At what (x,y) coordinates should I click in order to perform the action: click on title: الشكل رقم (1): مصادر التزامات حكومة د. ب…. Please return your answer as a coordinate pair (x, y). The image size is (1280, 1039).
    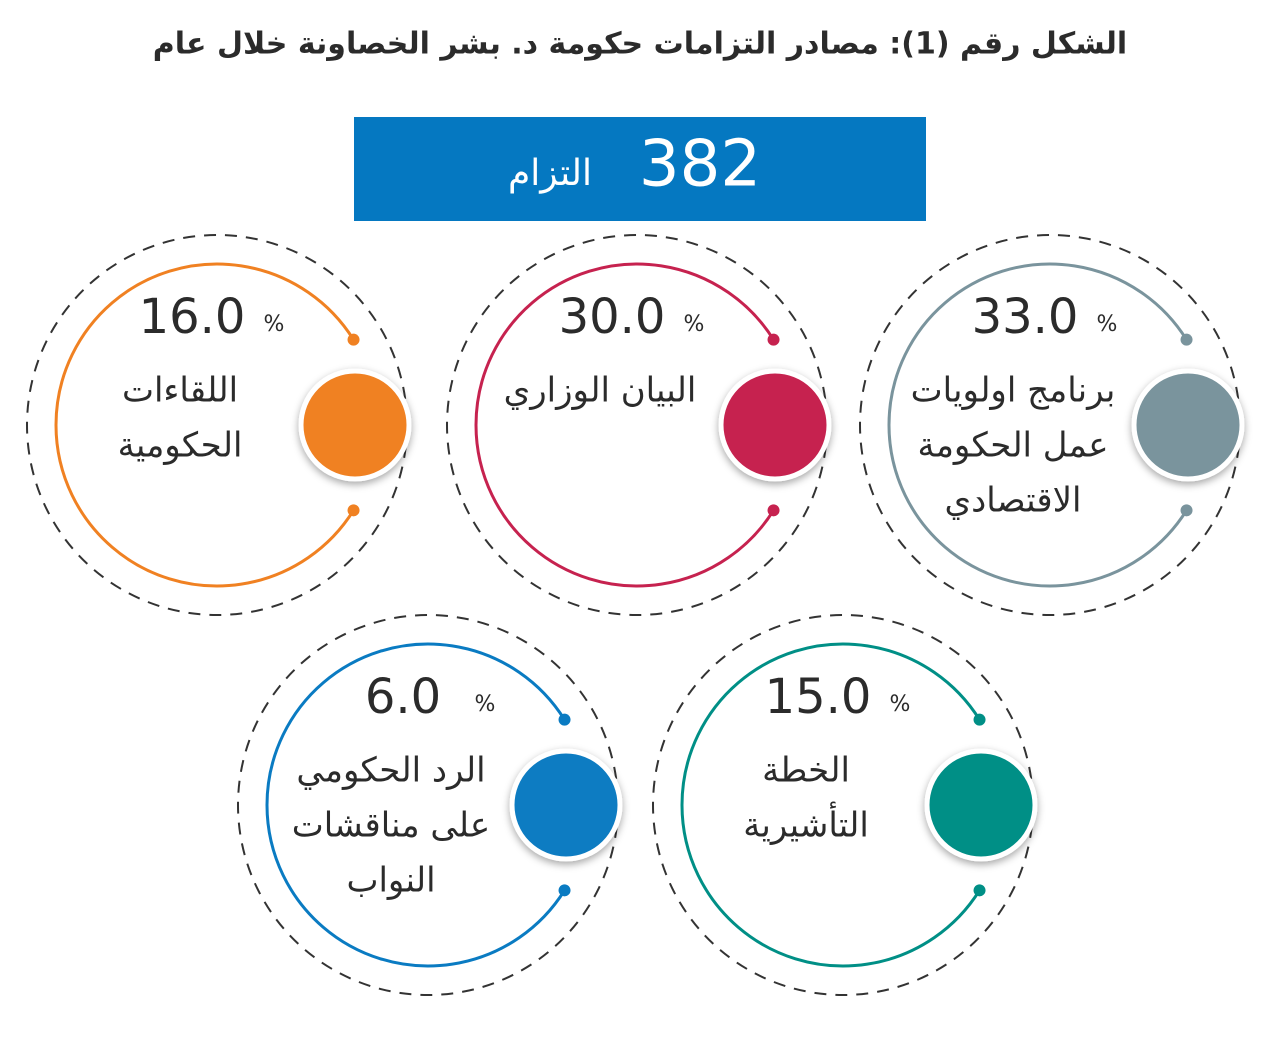
    Looking at the image, I should click on (640, 44).